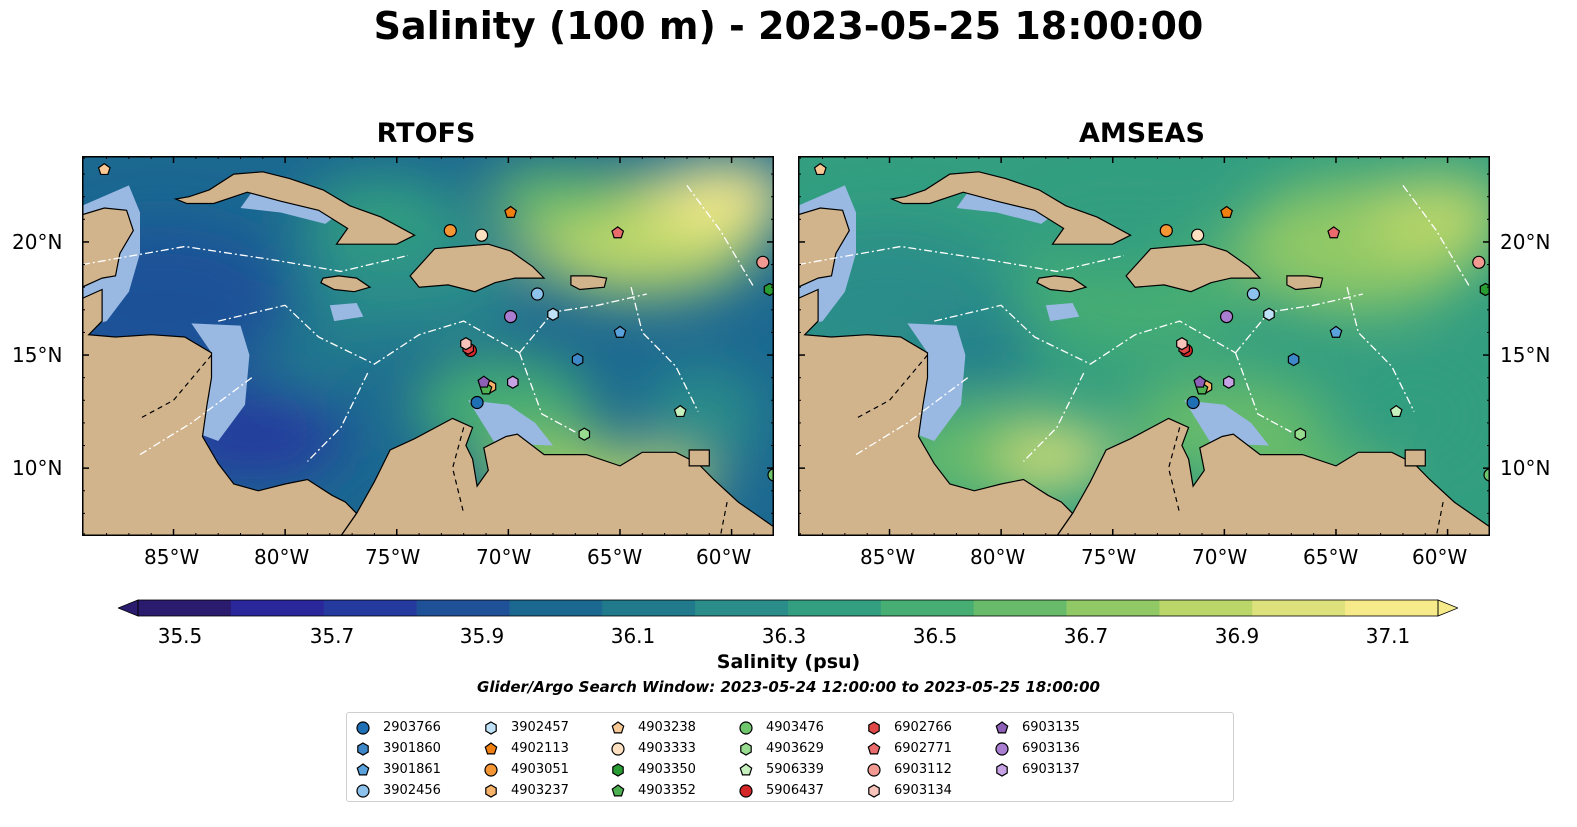 This screenshot has width=1577, height=827. I want to click on legend-label: 6903136, so click(1051, 748).